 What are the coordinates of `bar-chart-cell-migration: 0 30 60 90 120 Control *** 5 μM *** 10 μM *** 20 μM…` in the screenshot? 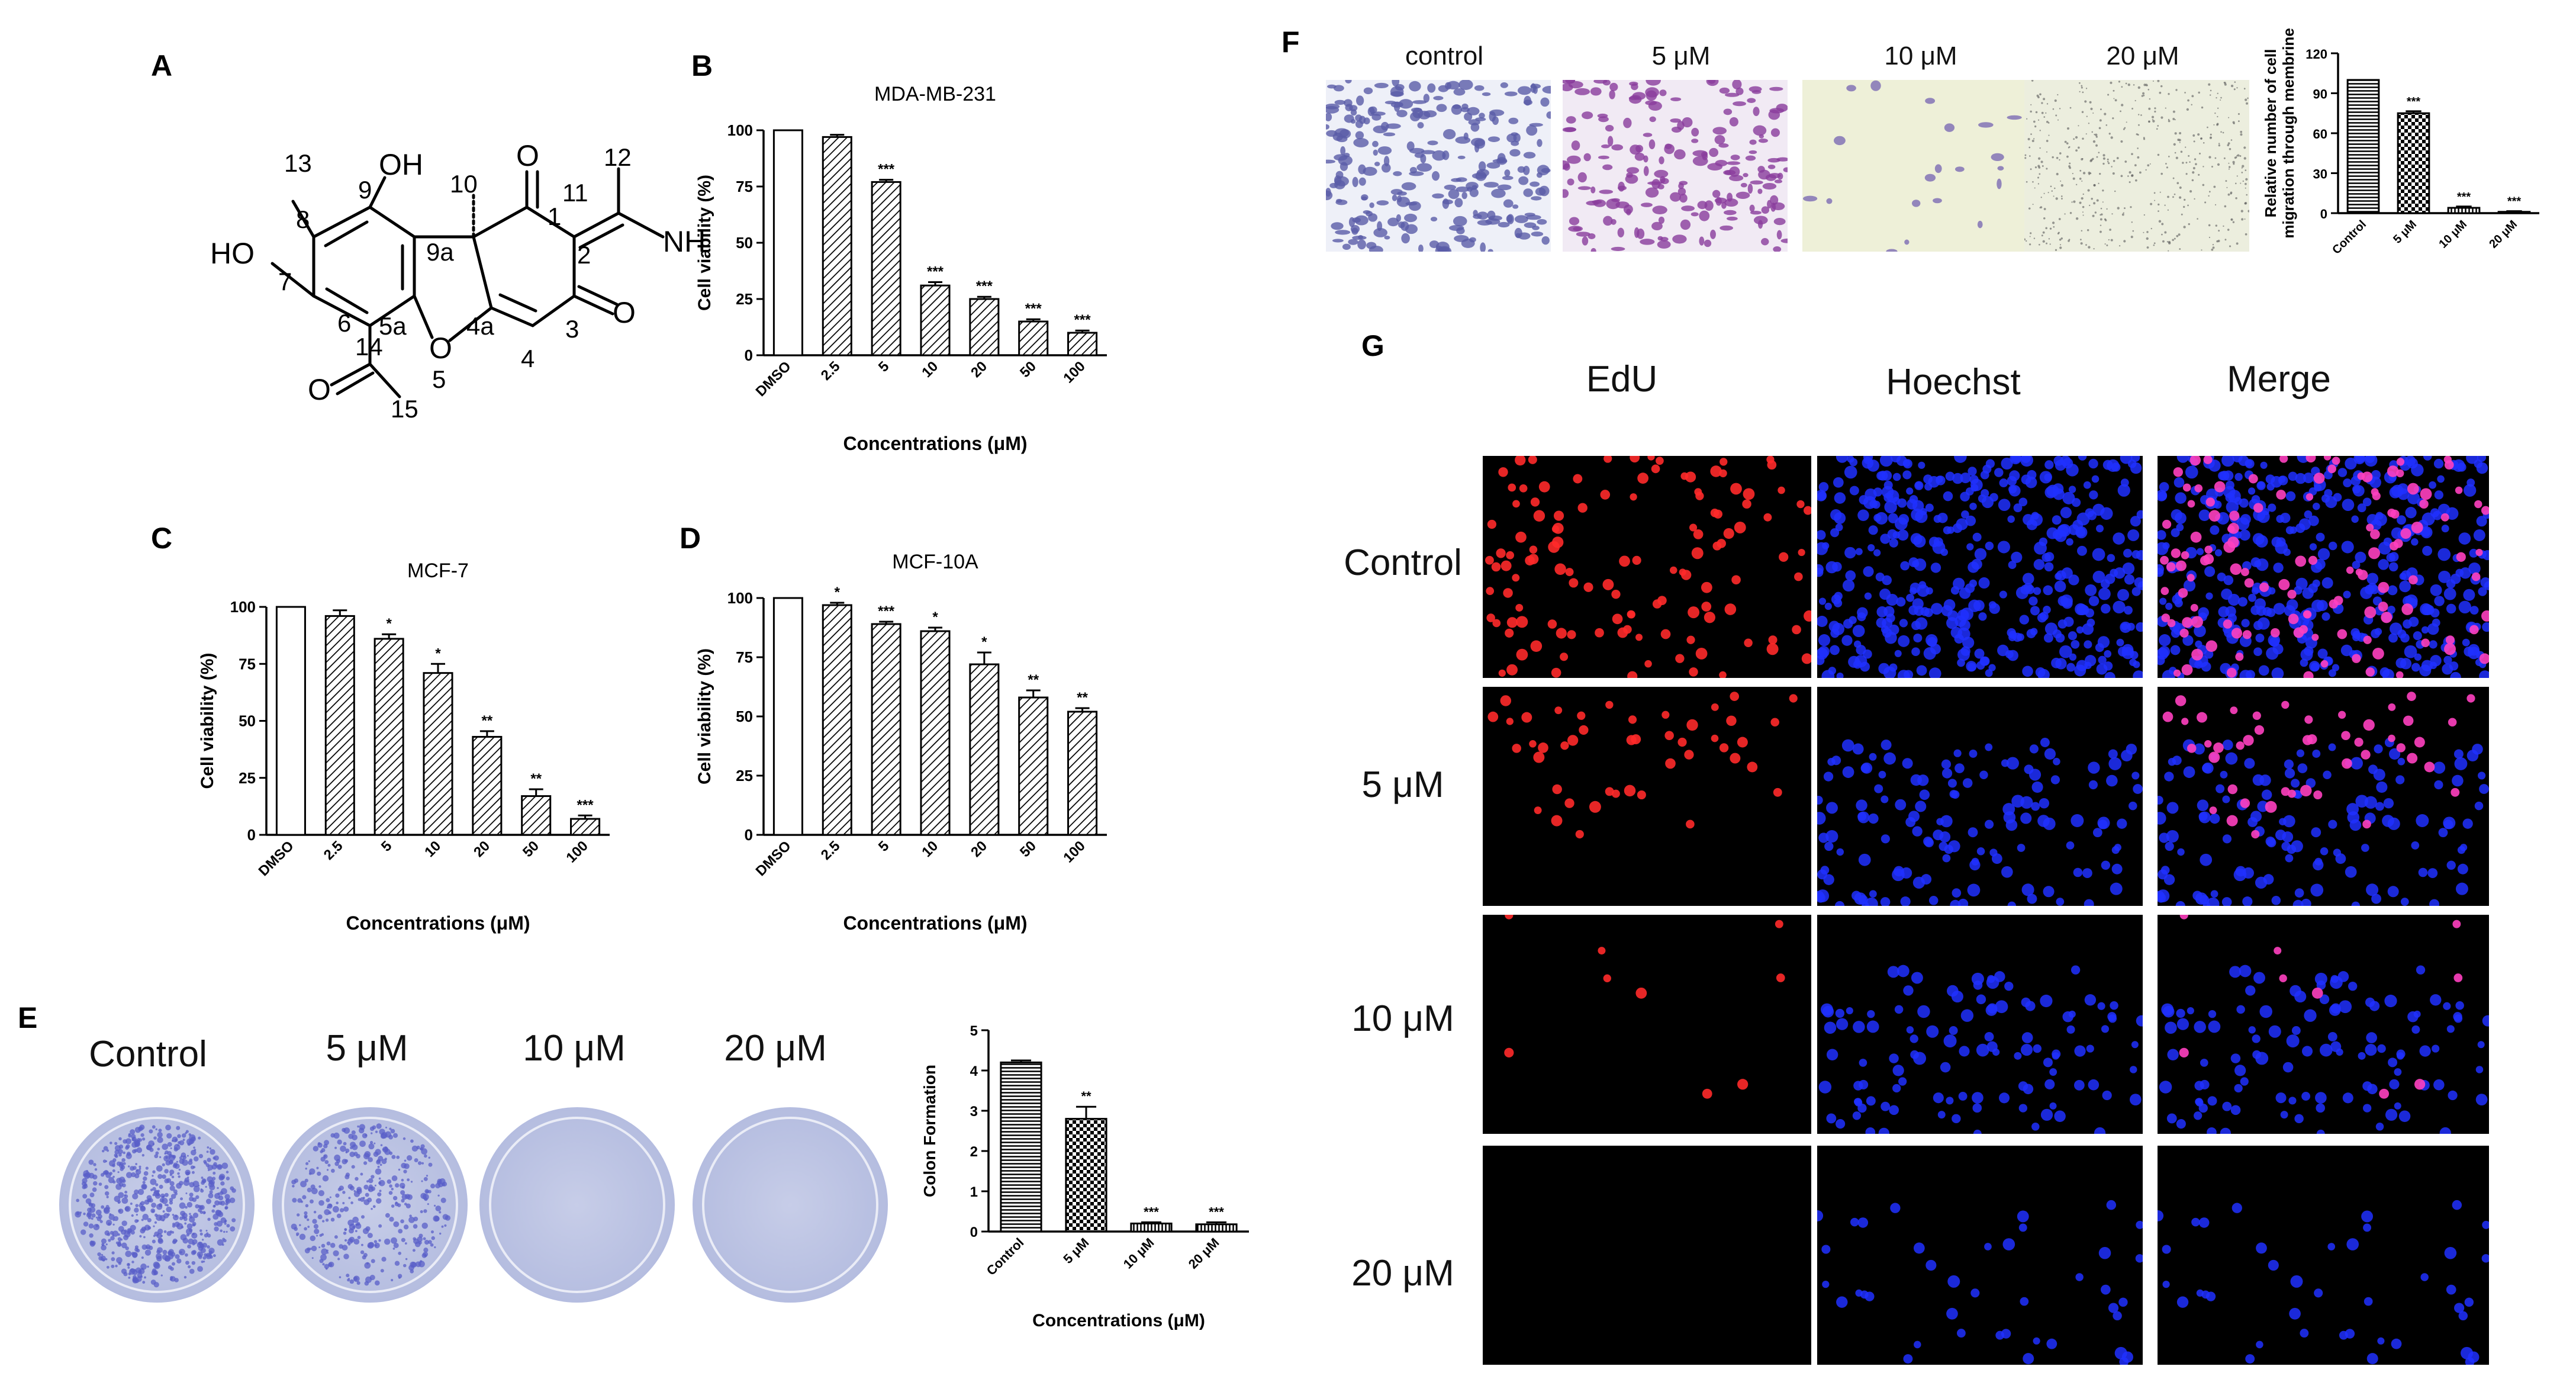 It's located at (2400, 142).